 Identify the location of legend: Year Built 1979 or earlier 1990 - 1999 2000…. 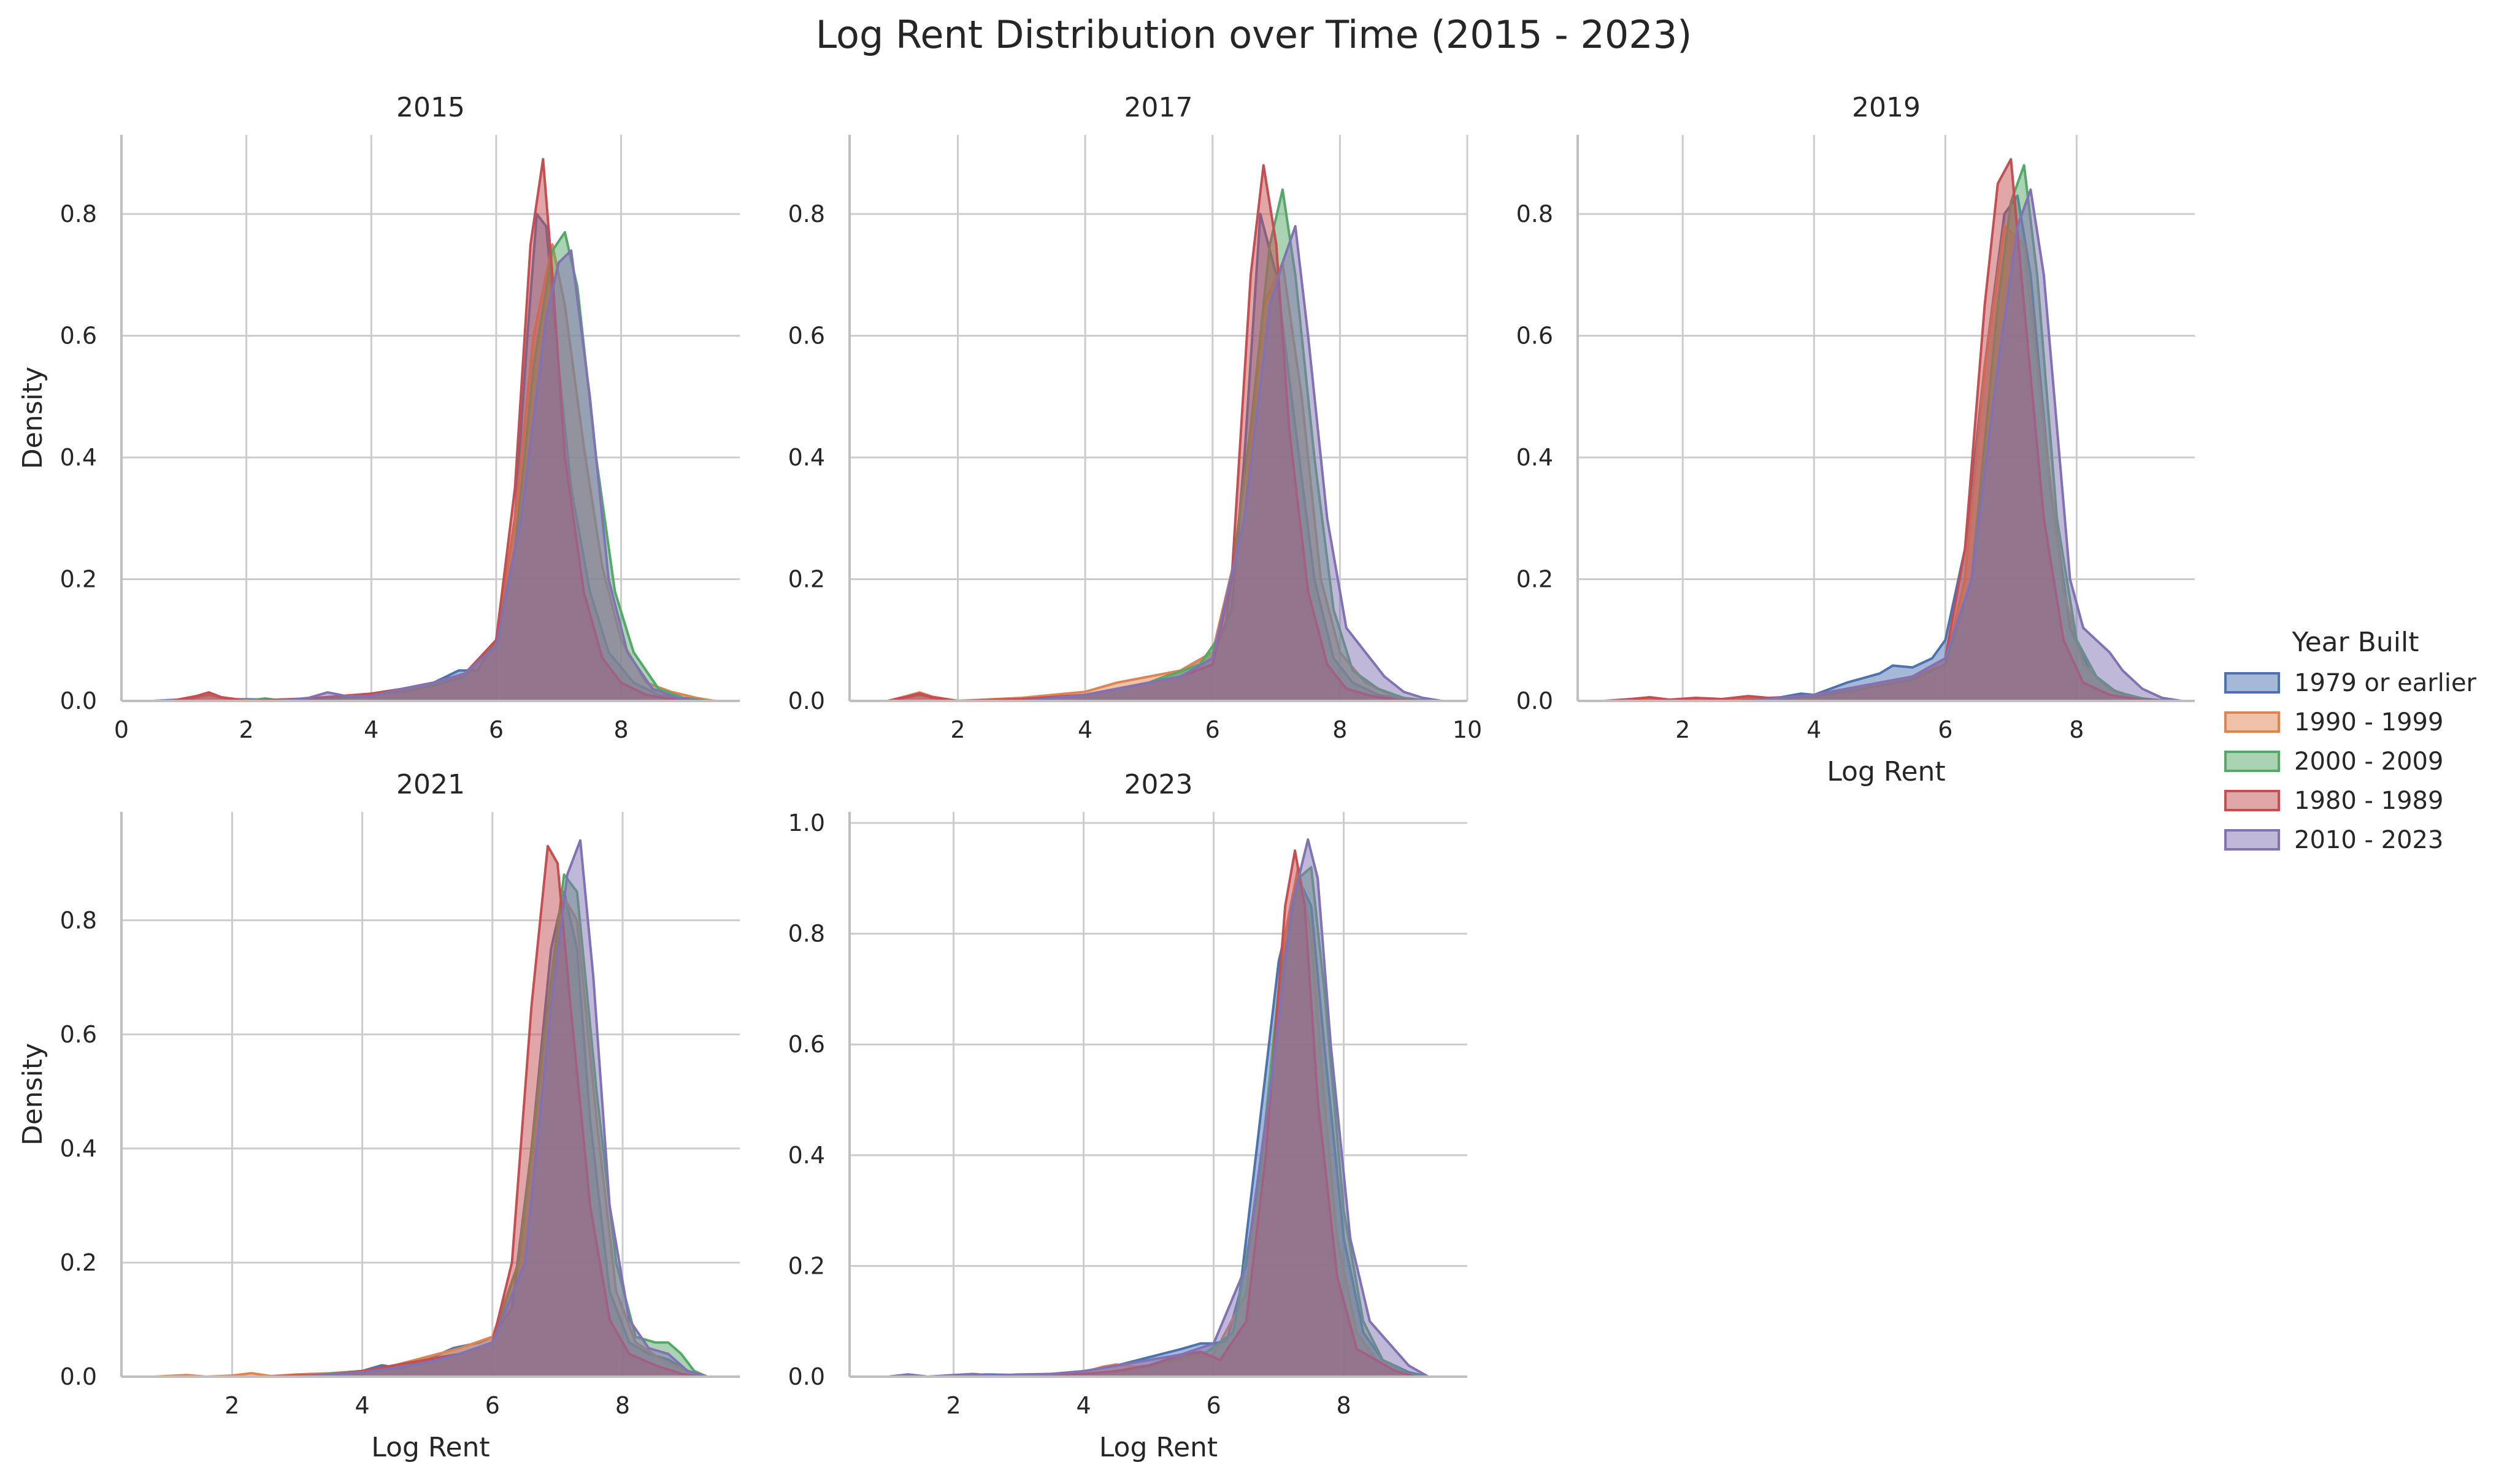
(2350, 740).